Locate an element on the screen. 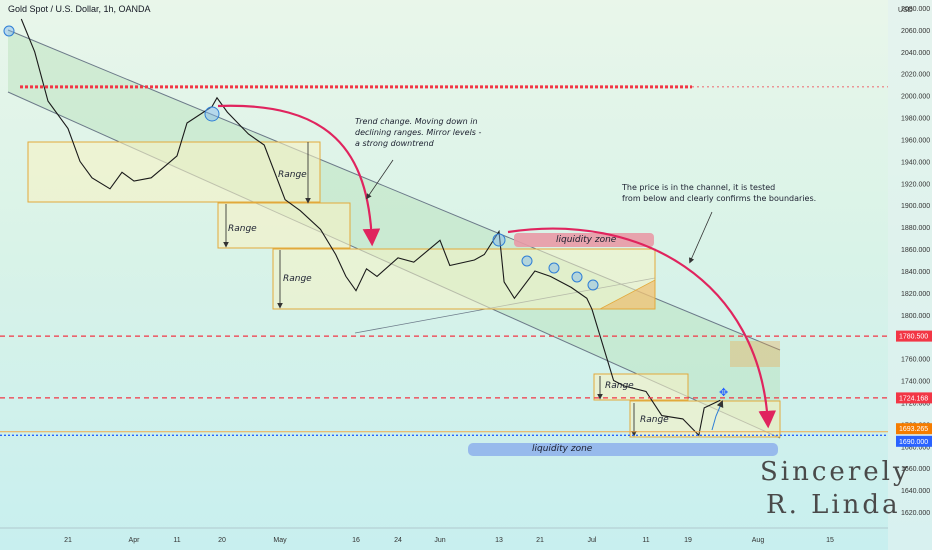 The width and height of the screenshot is (932, 550). x-tick-label: 24 is located at coordinates (398, 540).